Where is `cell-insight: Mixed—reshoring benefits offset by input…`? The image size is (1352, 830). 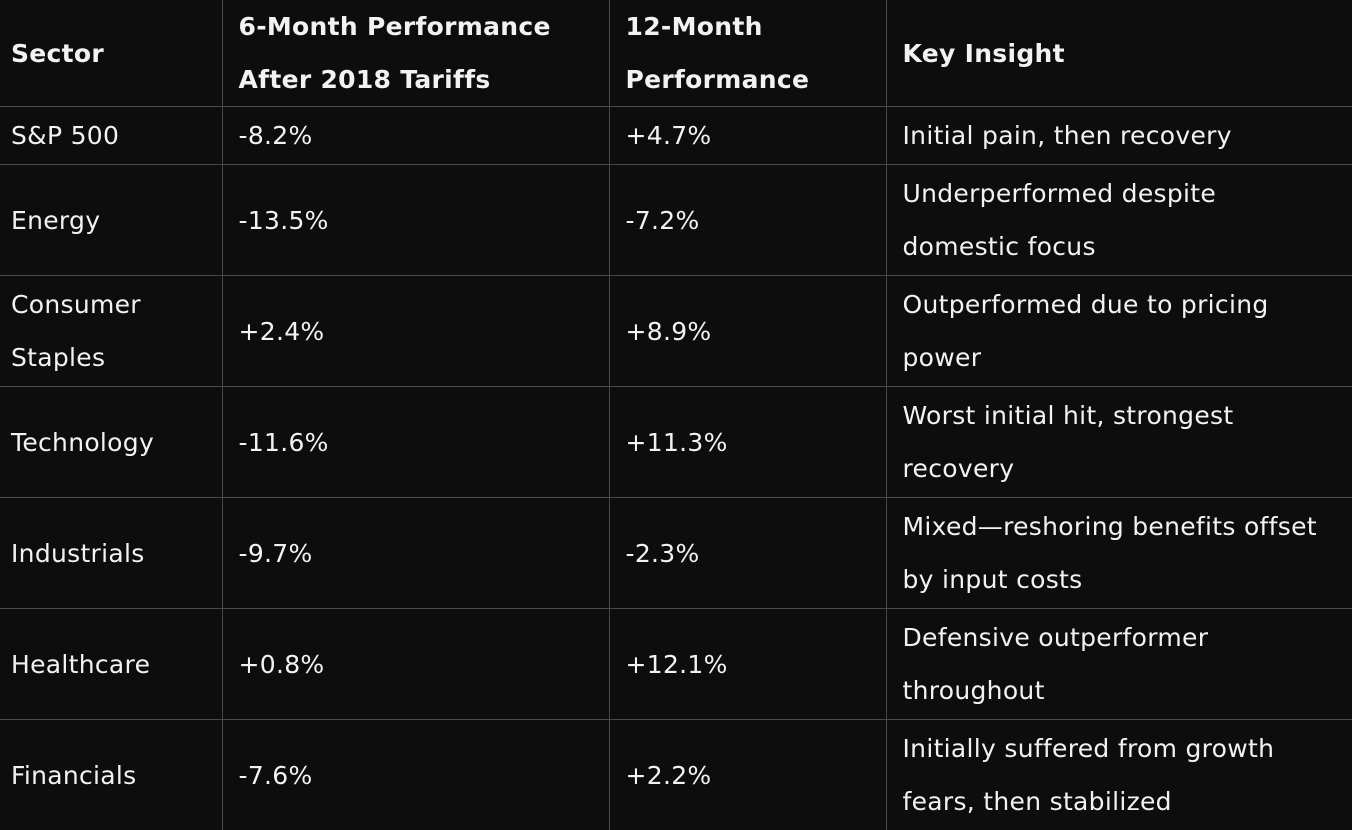
cell-insight: Mixed—reshoring benefits offset by input… is located at coordinates (1119, 553).